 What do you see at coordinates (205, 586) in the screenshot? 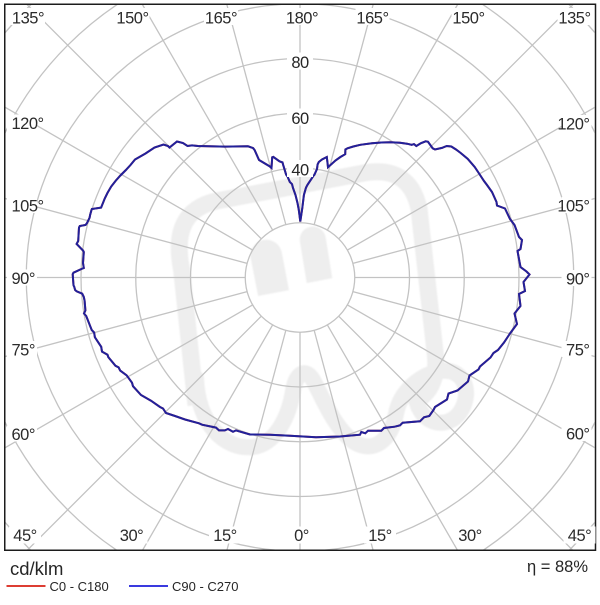
I see `svg-text: C90 - C270` at bounding box center [205, 586].